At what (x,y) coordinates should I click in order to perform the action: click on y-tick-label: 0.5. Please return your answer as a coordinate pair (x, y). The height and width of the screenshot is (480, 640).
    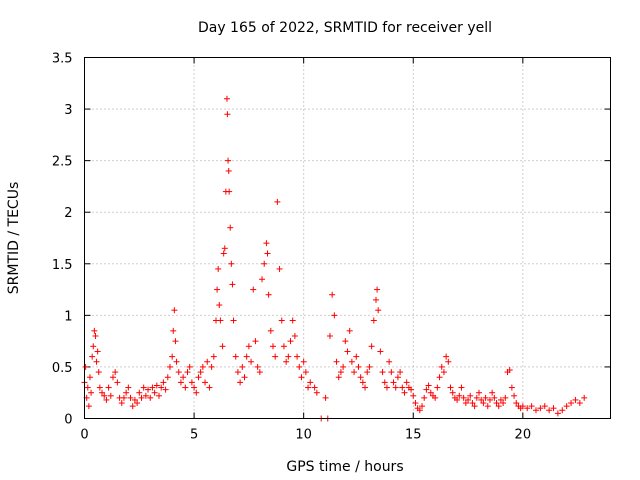
    Looking at the image, I should click on (62, 368).